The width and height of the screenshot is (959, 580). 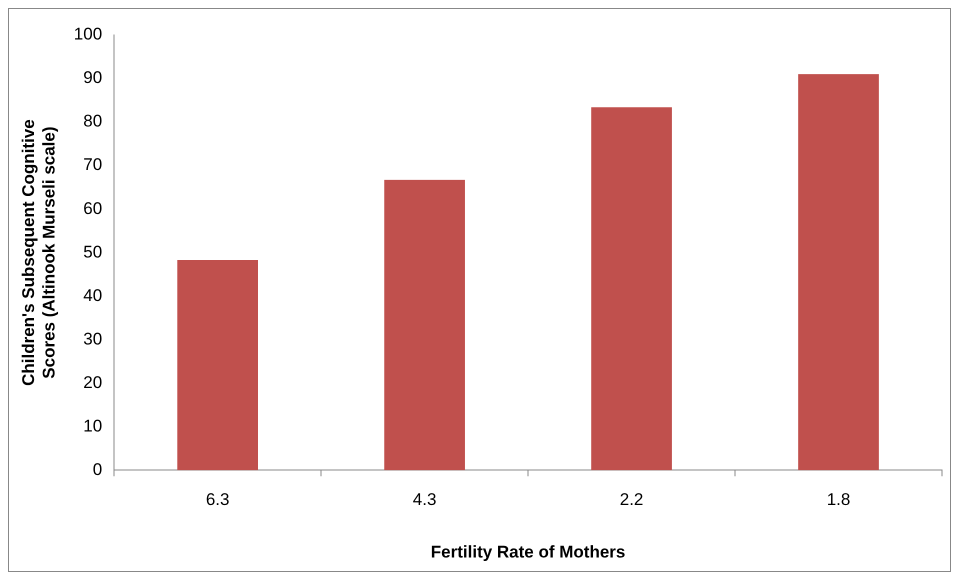 What do you see at coordinates (92, 252) in the screenshot?
I see `y-tick-label: 50` at bounding box center [92, 252].